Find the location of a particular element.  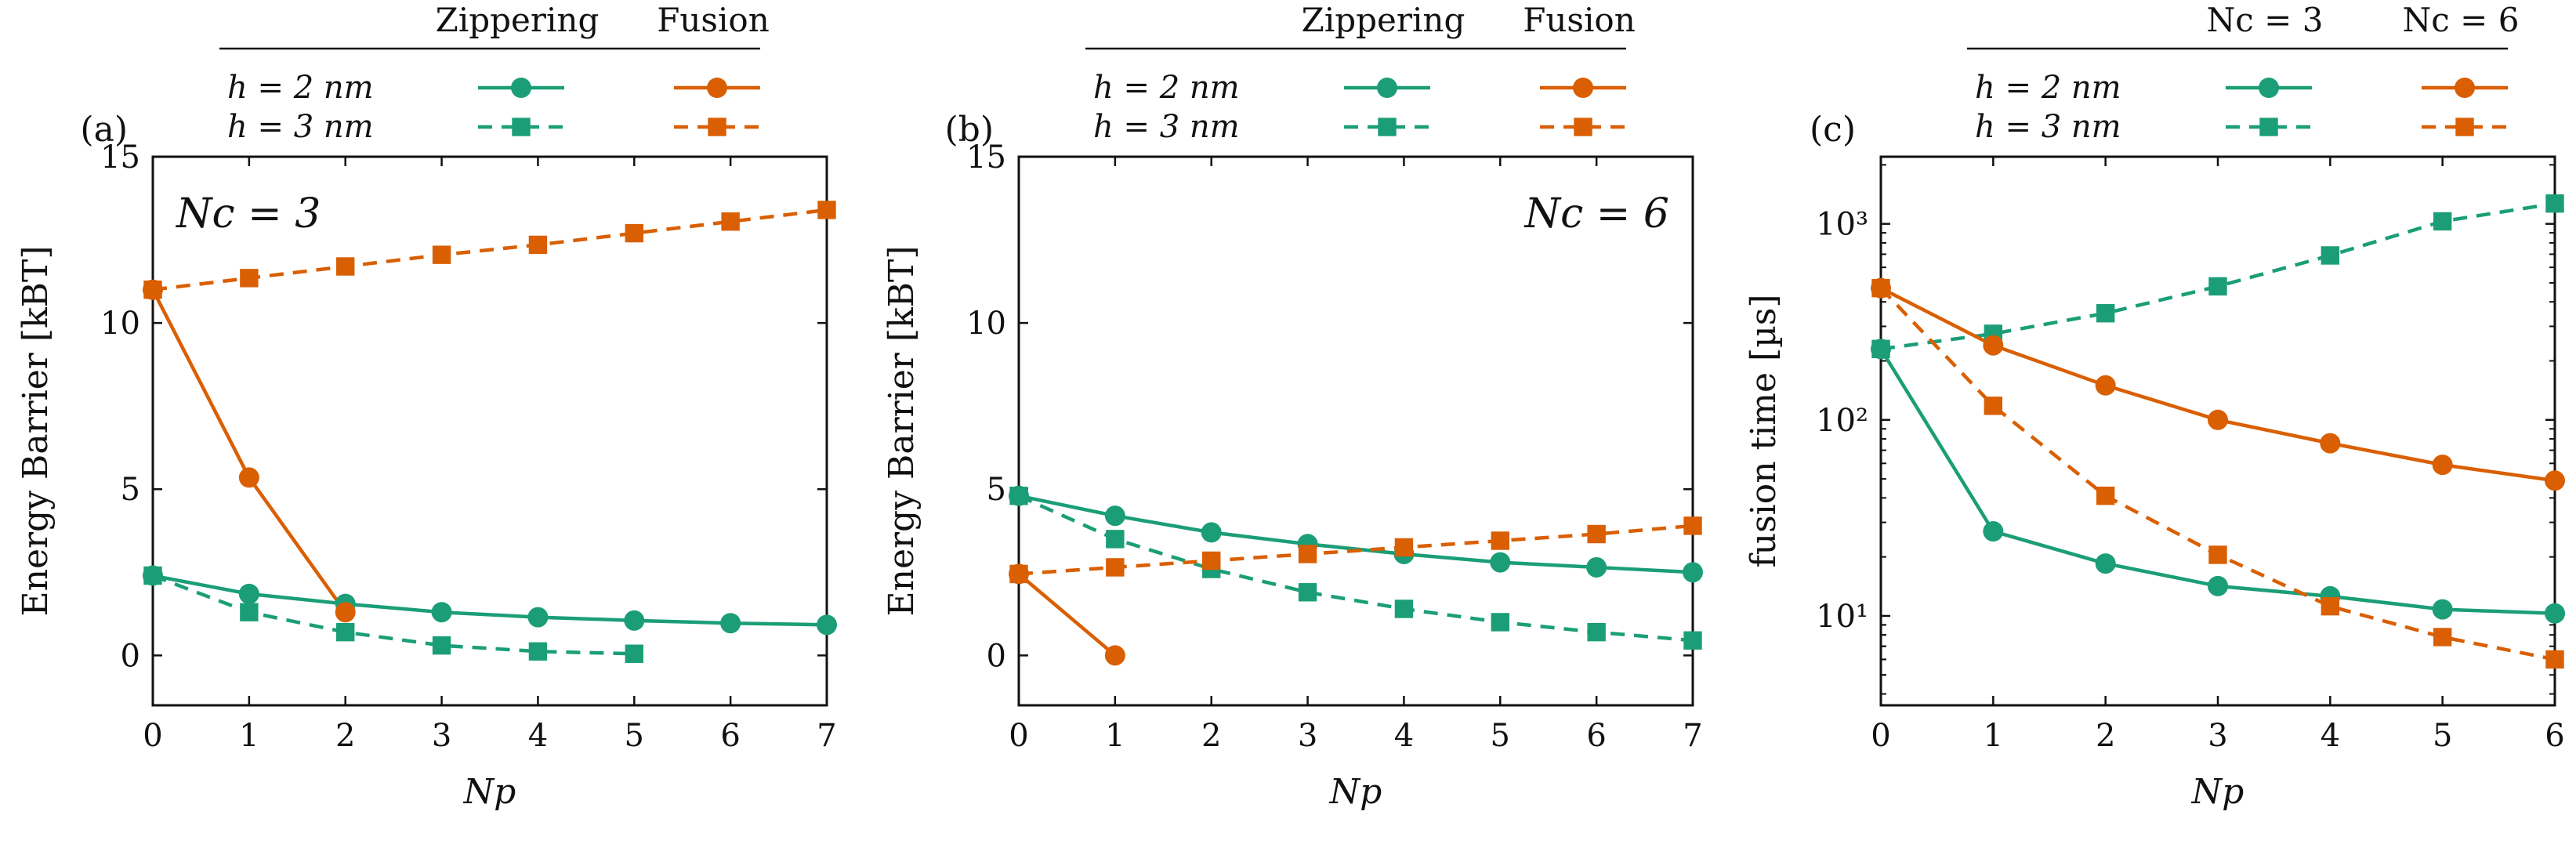

panel-label: (a) is located at coordinates (104, 130).